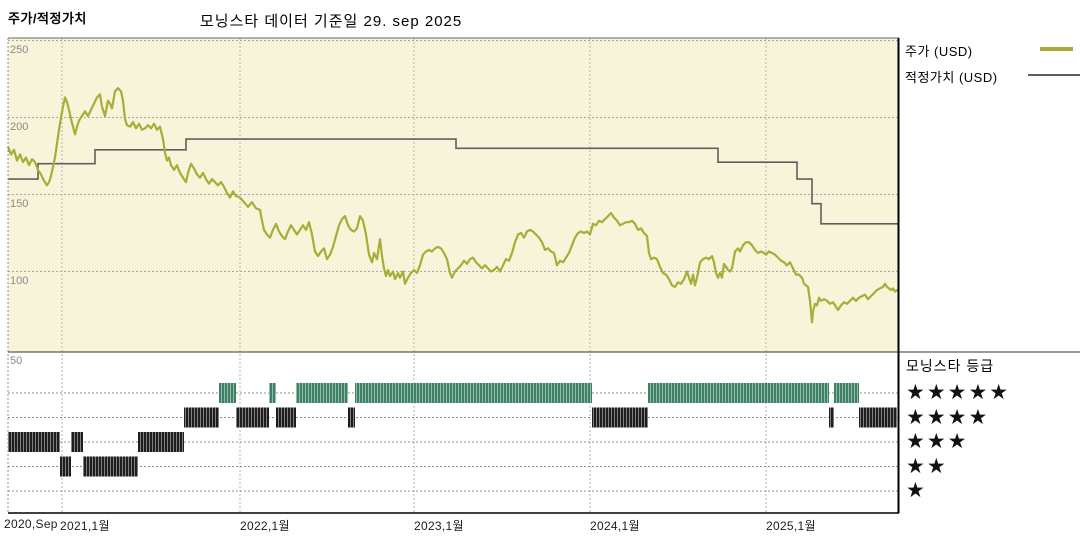  What do you see at coordinates (85, 526) in the screenshot?
I see `x-tick-2021-jan: 2021,1월` at bounding box center [85, 526].